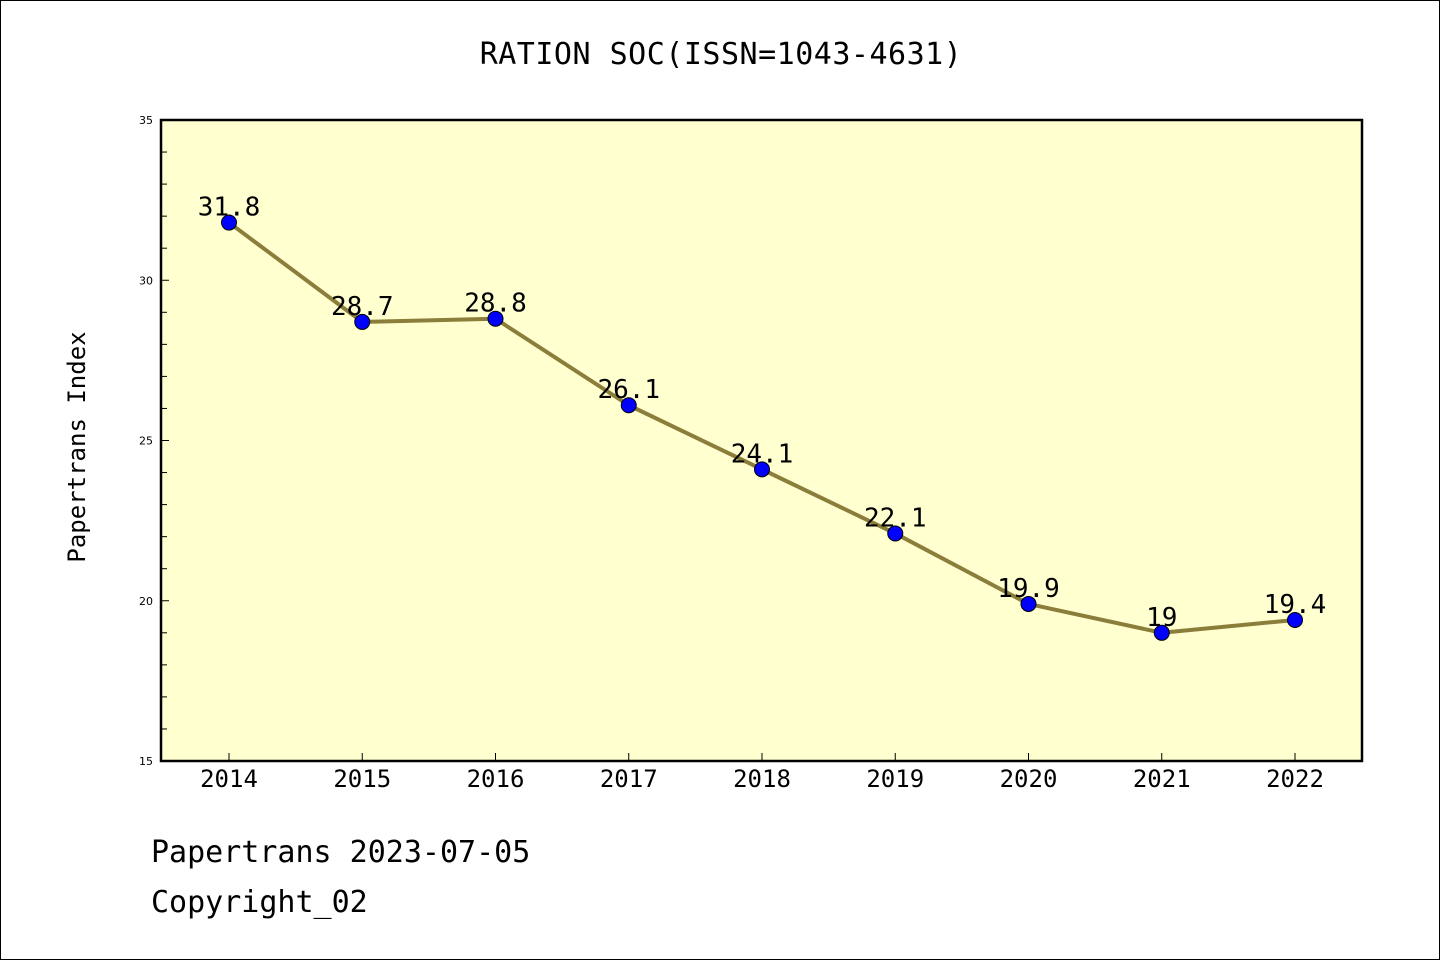 The height and width of the screenshot is (961, 1440). Describe the element at coordinates (1295, 605) in the screenshot. I see `data-label: 19.4` at that location.